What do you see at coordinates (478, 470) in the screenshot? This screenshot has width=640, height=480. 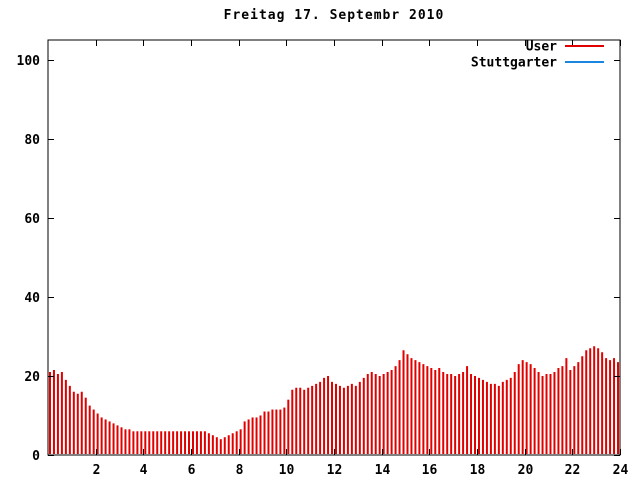 I see `x-tick-label: 18` at bounding box center [478, 470].